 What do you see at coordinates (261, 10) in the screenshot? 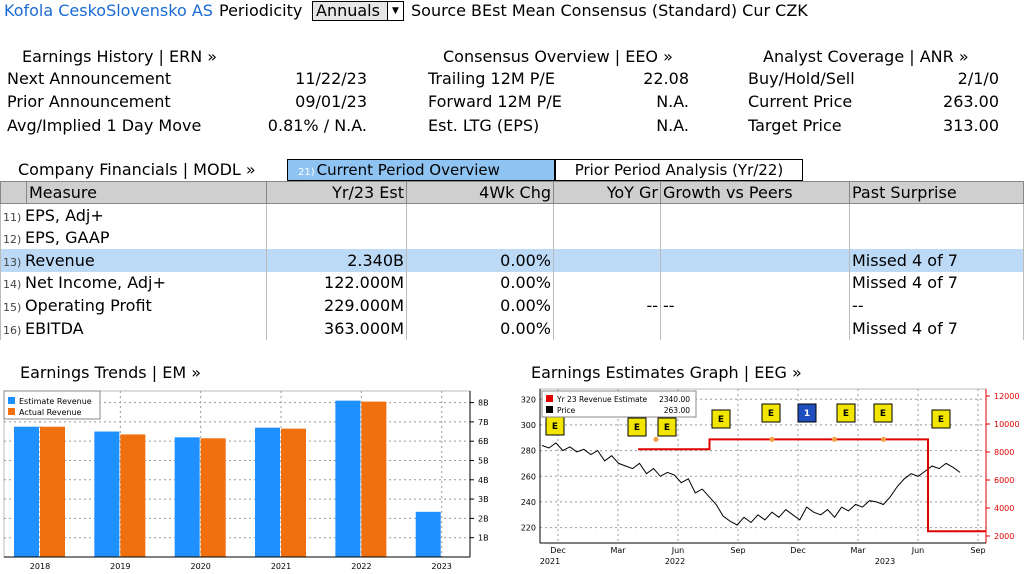
I see `periodicity-label: Periodicity` at bounding box center [261, 10].